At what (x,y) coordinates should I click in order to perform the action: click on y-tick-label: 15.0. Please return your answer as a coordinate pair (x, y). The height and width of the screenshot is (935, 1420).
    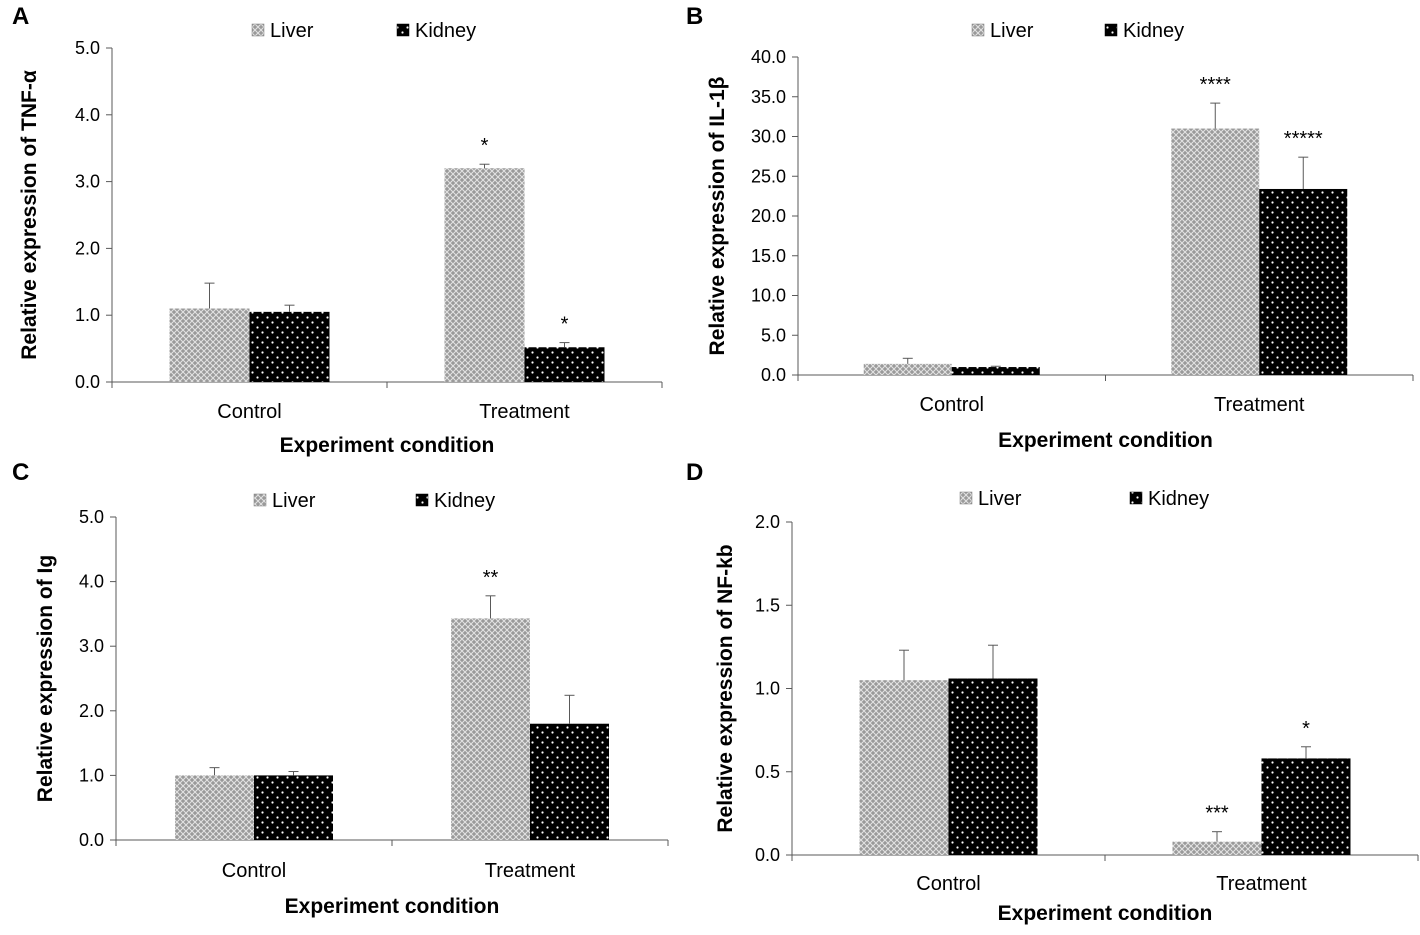
    Looking at the image, I should click on (768, 256).